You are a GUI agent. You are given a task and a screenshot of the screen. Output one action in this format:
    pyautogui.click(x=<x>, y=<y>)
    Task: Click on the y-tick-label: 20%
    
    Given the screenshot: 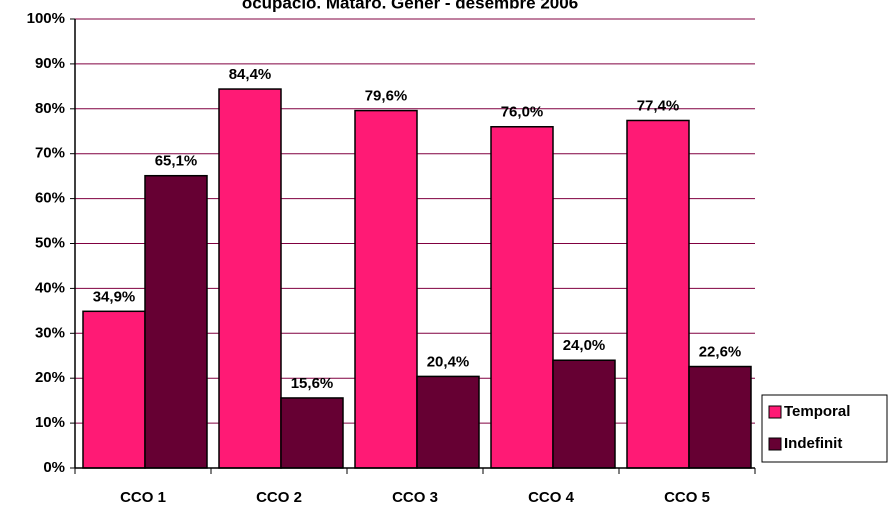 What is the action you would take?
    pyautogui.click(x=50, y=377)
    